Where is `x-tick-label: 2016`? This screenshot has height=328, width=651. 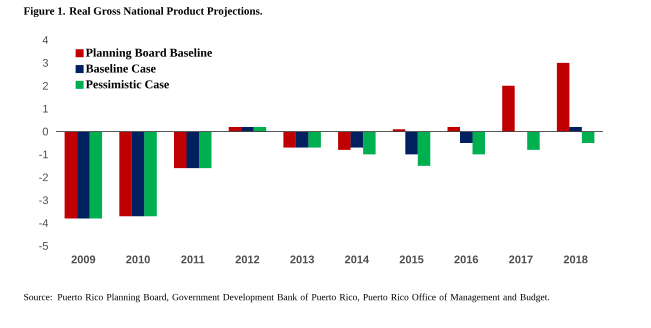 x-tick-label: 2016 is located at coordinates (466, 260).